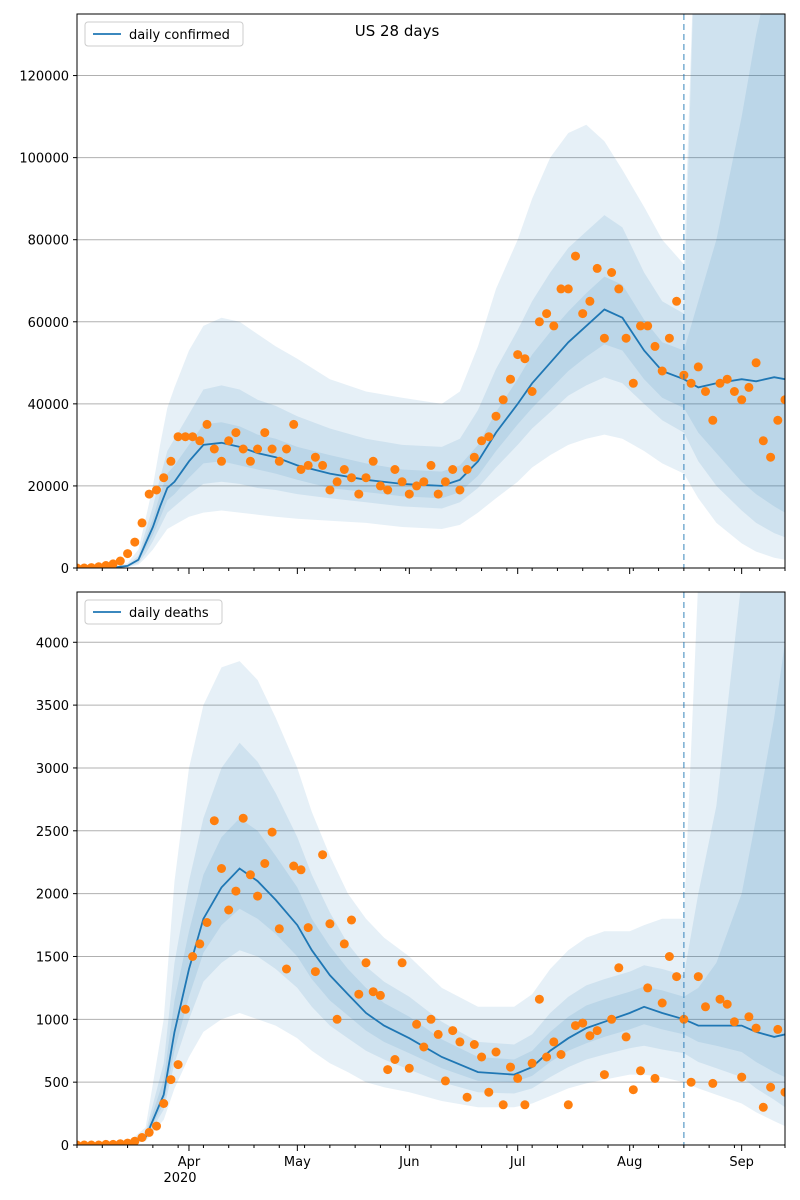 Image resolution: width=800 pixels, height=1200 pixels. What do you see at coordinates (44, 77) in the screenshot?
I see `y-tick-label: 120000` at bounding box center [44, 77].